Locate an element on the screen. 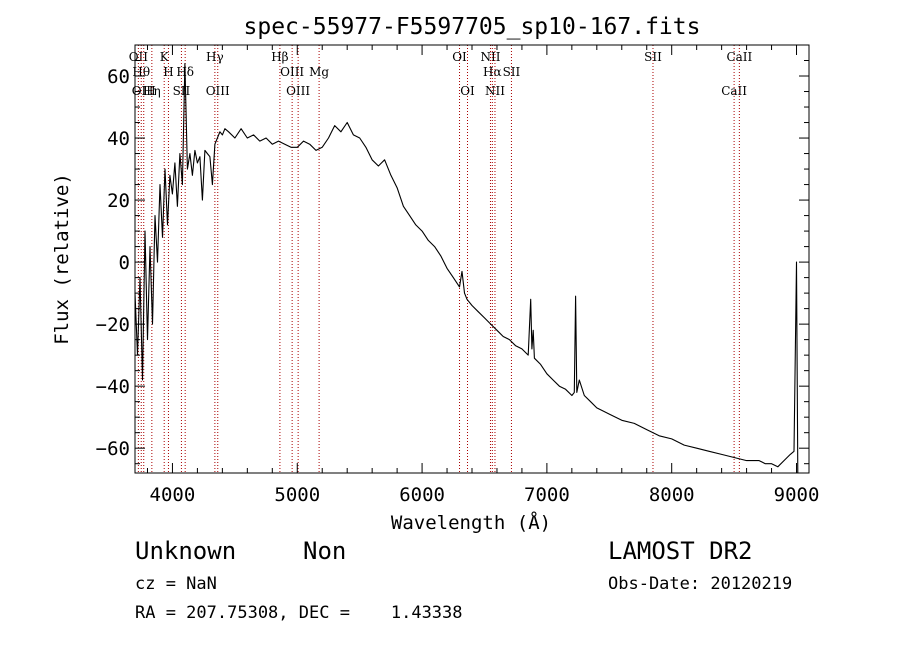 This screenshot has height=649, width=900. marker-label-top-22: CaII is located at coordinates (739, 57).